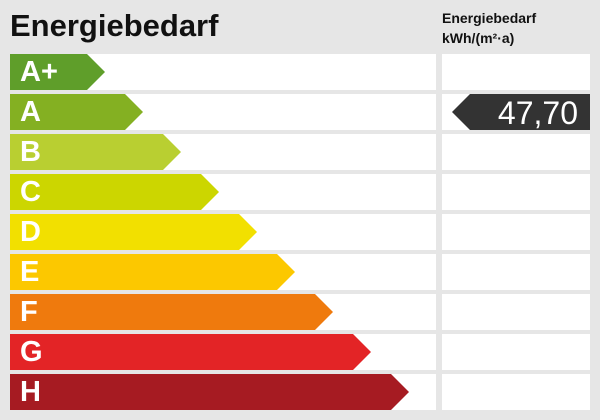 Image resolution: width=600 pixels, height=420 pixels. What do you see at coordinates (223, 72) in the screenshot?
I see `class-row-A+: A+` at bounding box center [223, 72].